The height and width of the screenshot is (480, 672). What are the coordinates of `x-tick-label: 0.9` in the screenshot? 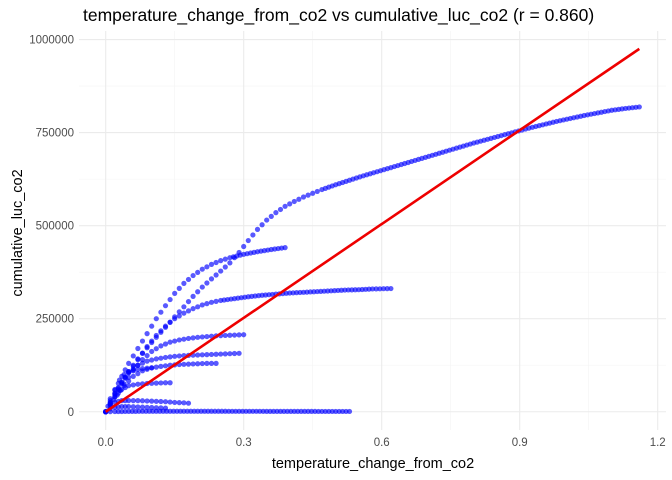 It's located at (520, 443).